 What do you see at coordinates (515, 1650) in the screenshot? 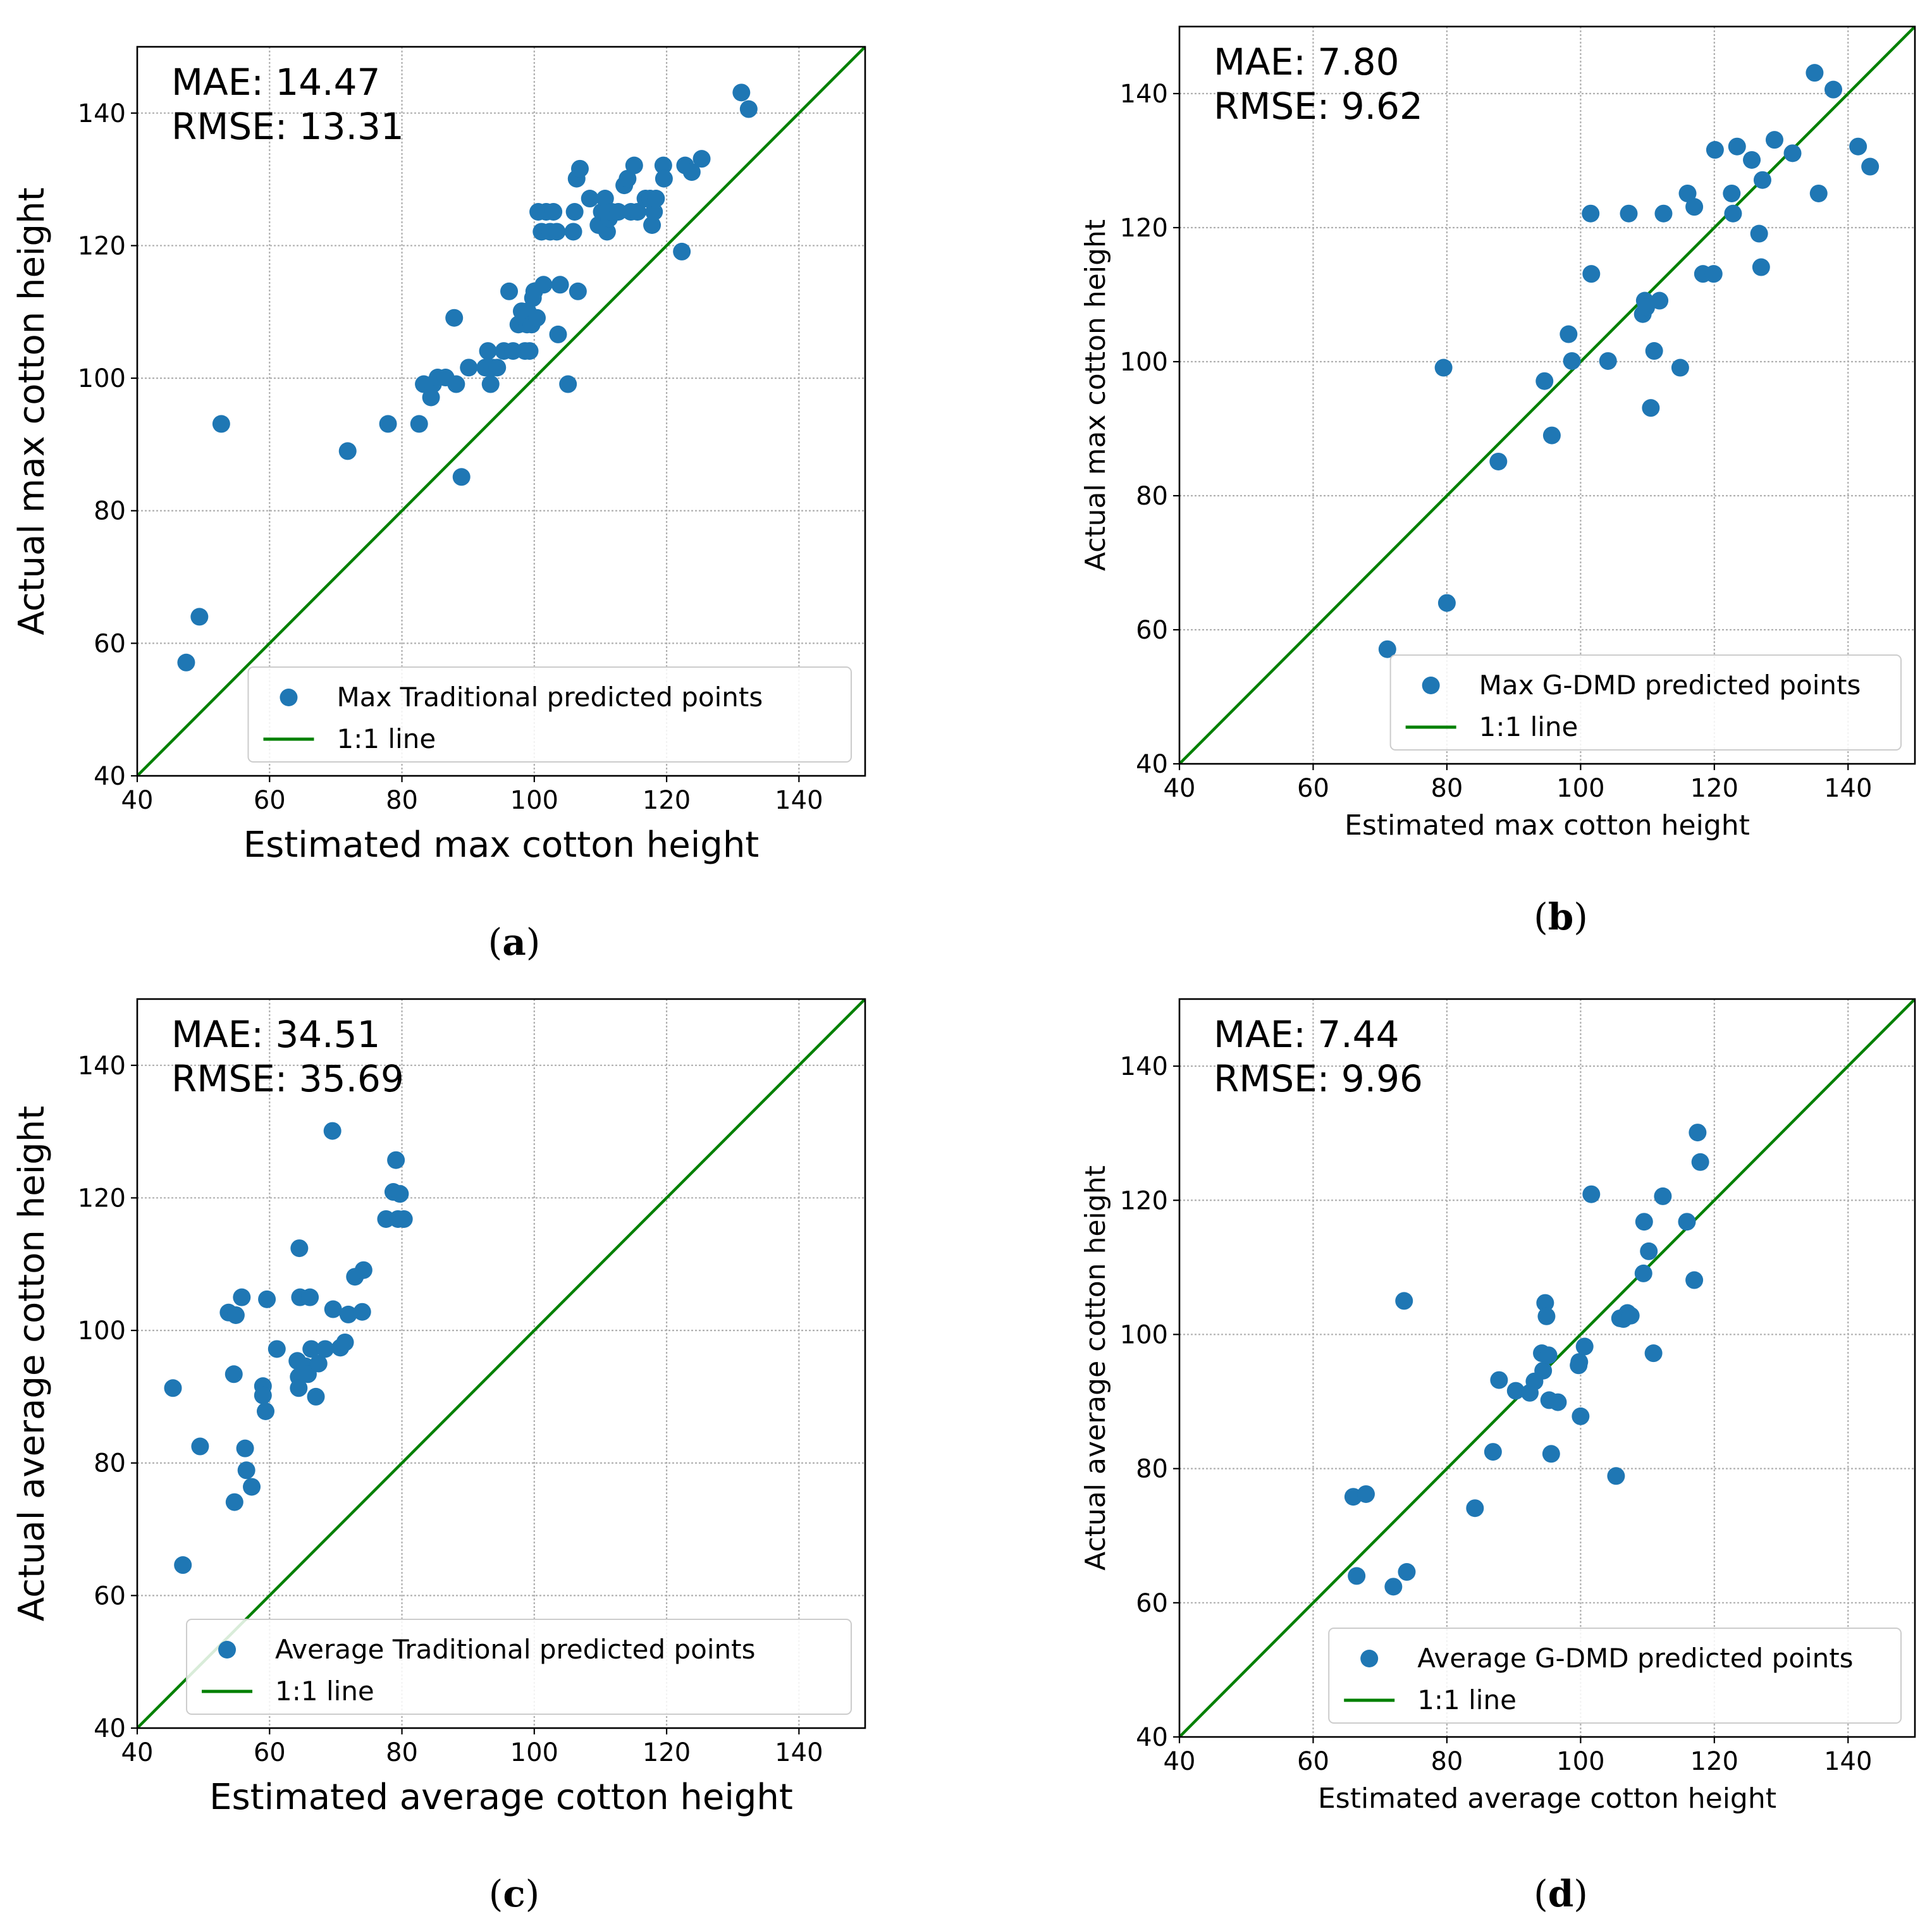
I see `legend-points-label: Average Traditional predicted points` at bounding box center [515, 1650].